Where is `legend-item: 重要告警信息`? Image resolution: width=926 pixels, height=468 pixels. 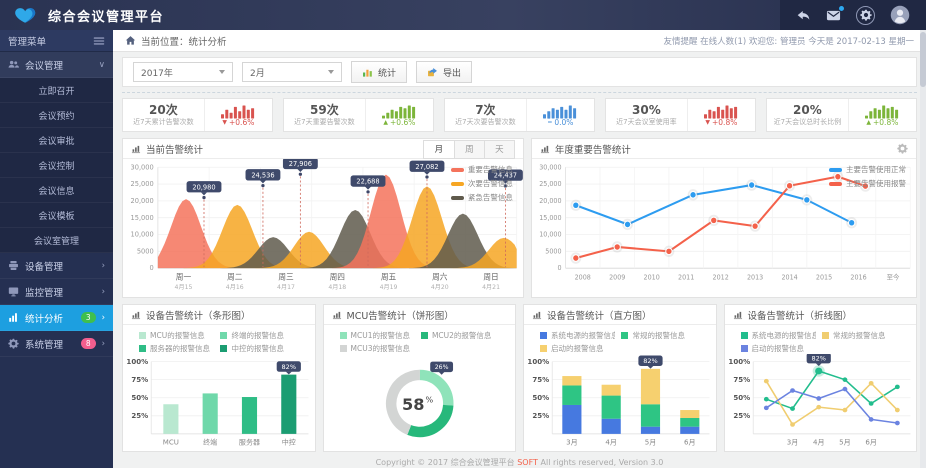 legend-item: 重要告警信息 is located at coordinates (481, 169).